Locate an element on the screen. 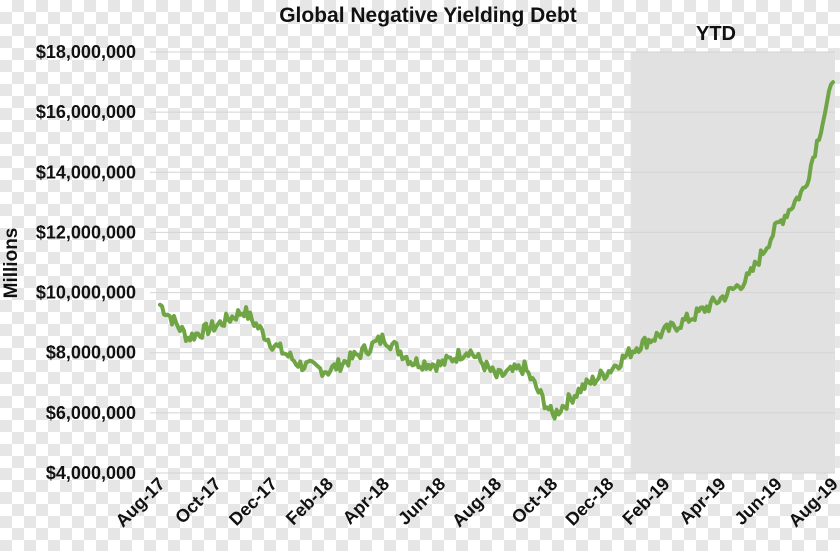 The width and height of the screenshot is (840, 551). x-tick-label: Jun-19 is located at coordinates (758, 501).